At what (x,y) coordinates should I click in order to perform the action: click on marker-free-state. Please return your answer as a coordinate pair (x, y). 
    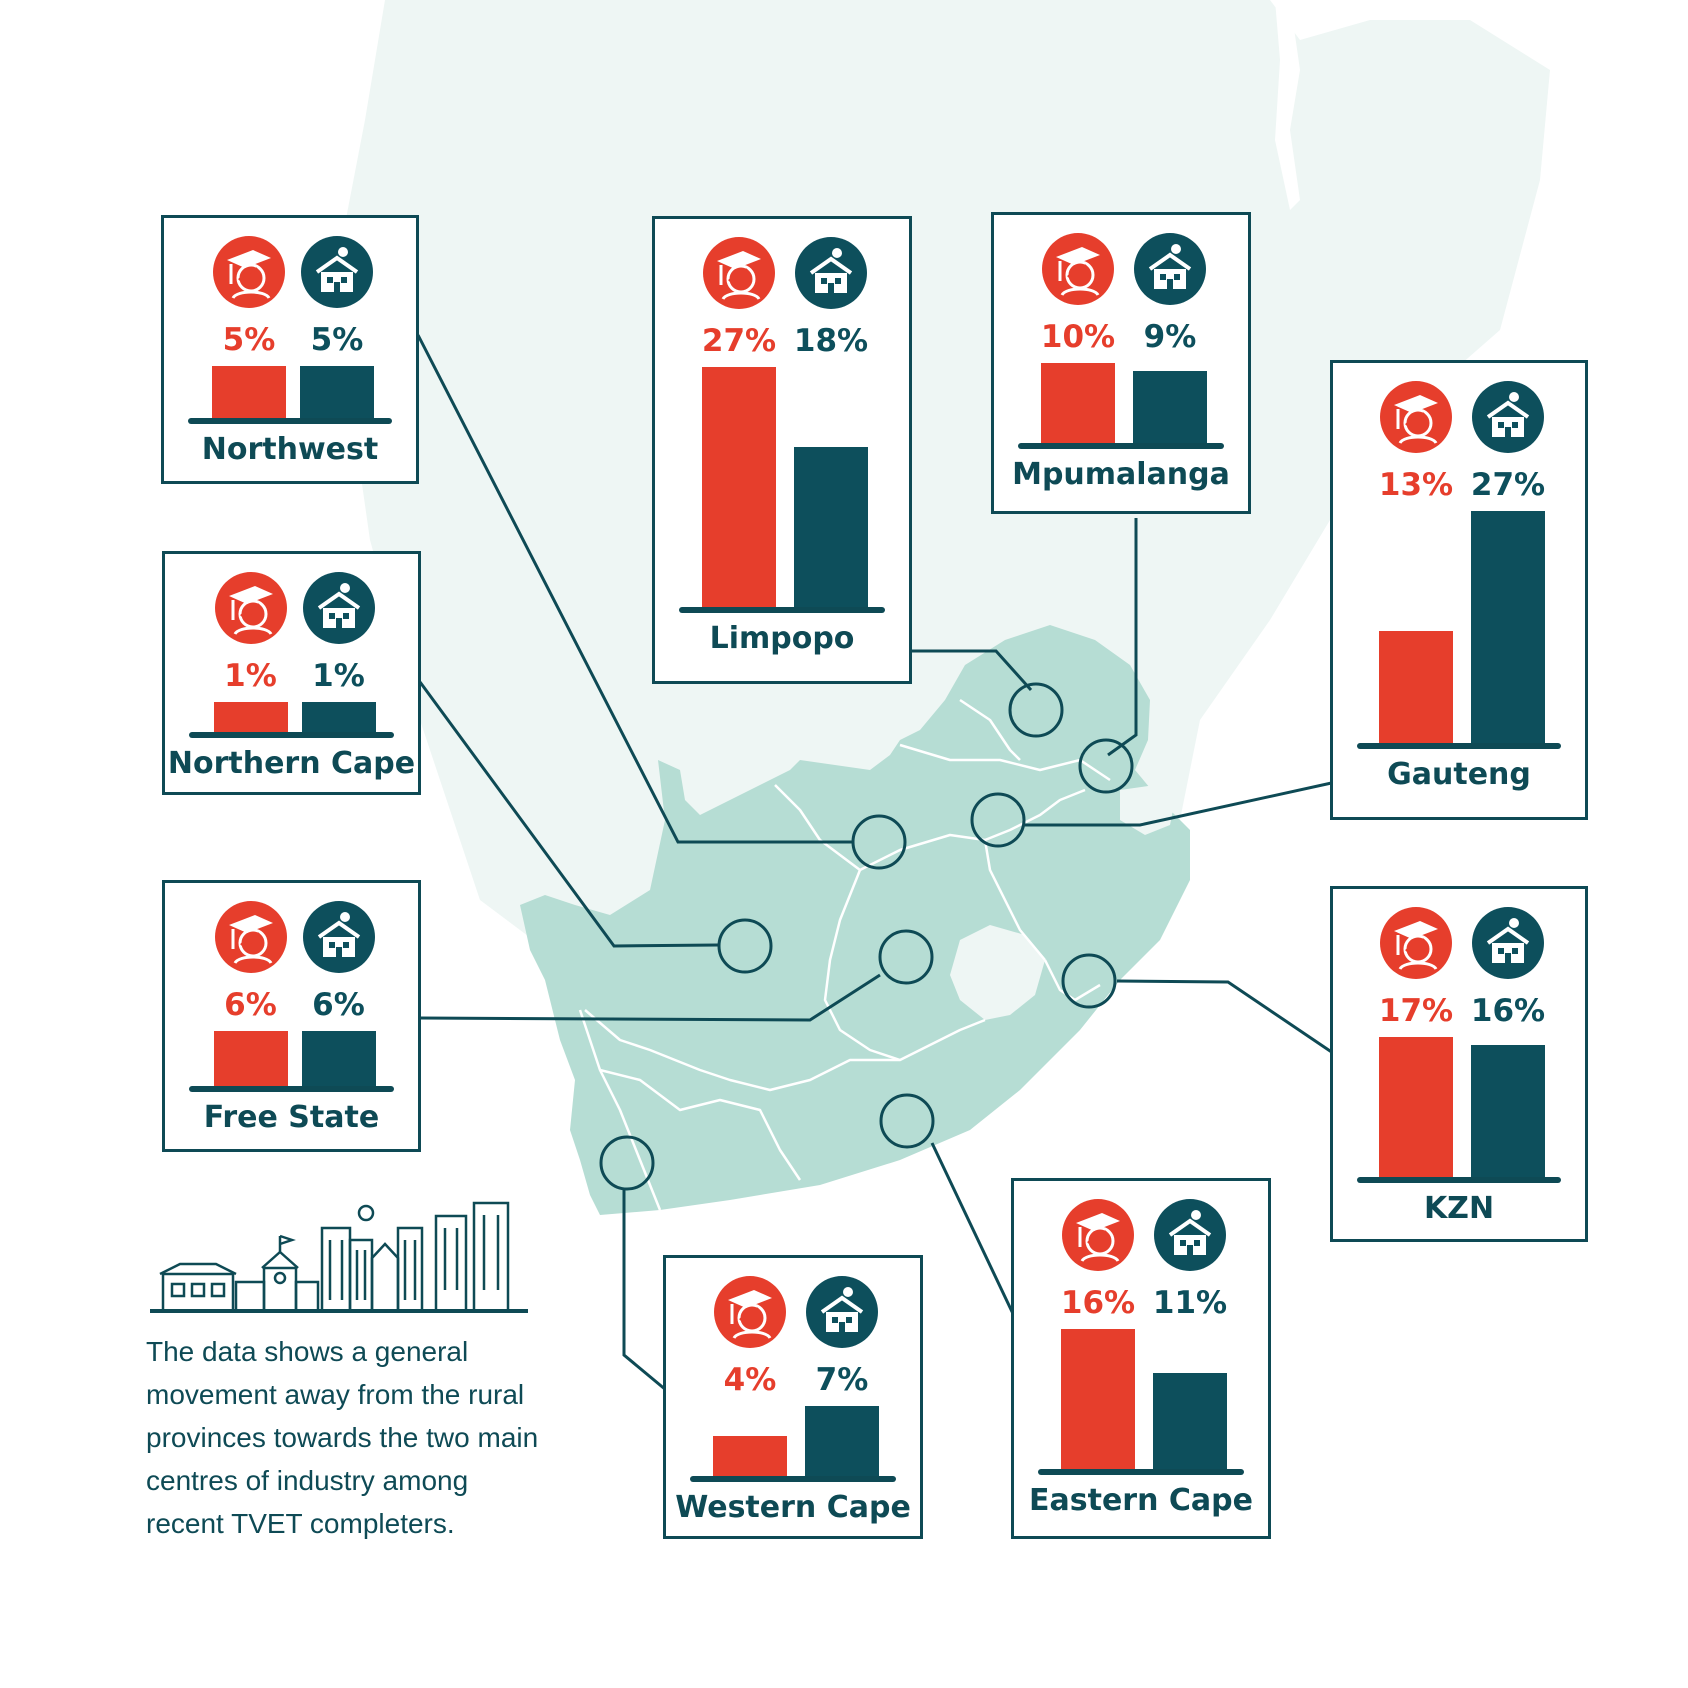
    Looking at the image, I should click on (906, 957).